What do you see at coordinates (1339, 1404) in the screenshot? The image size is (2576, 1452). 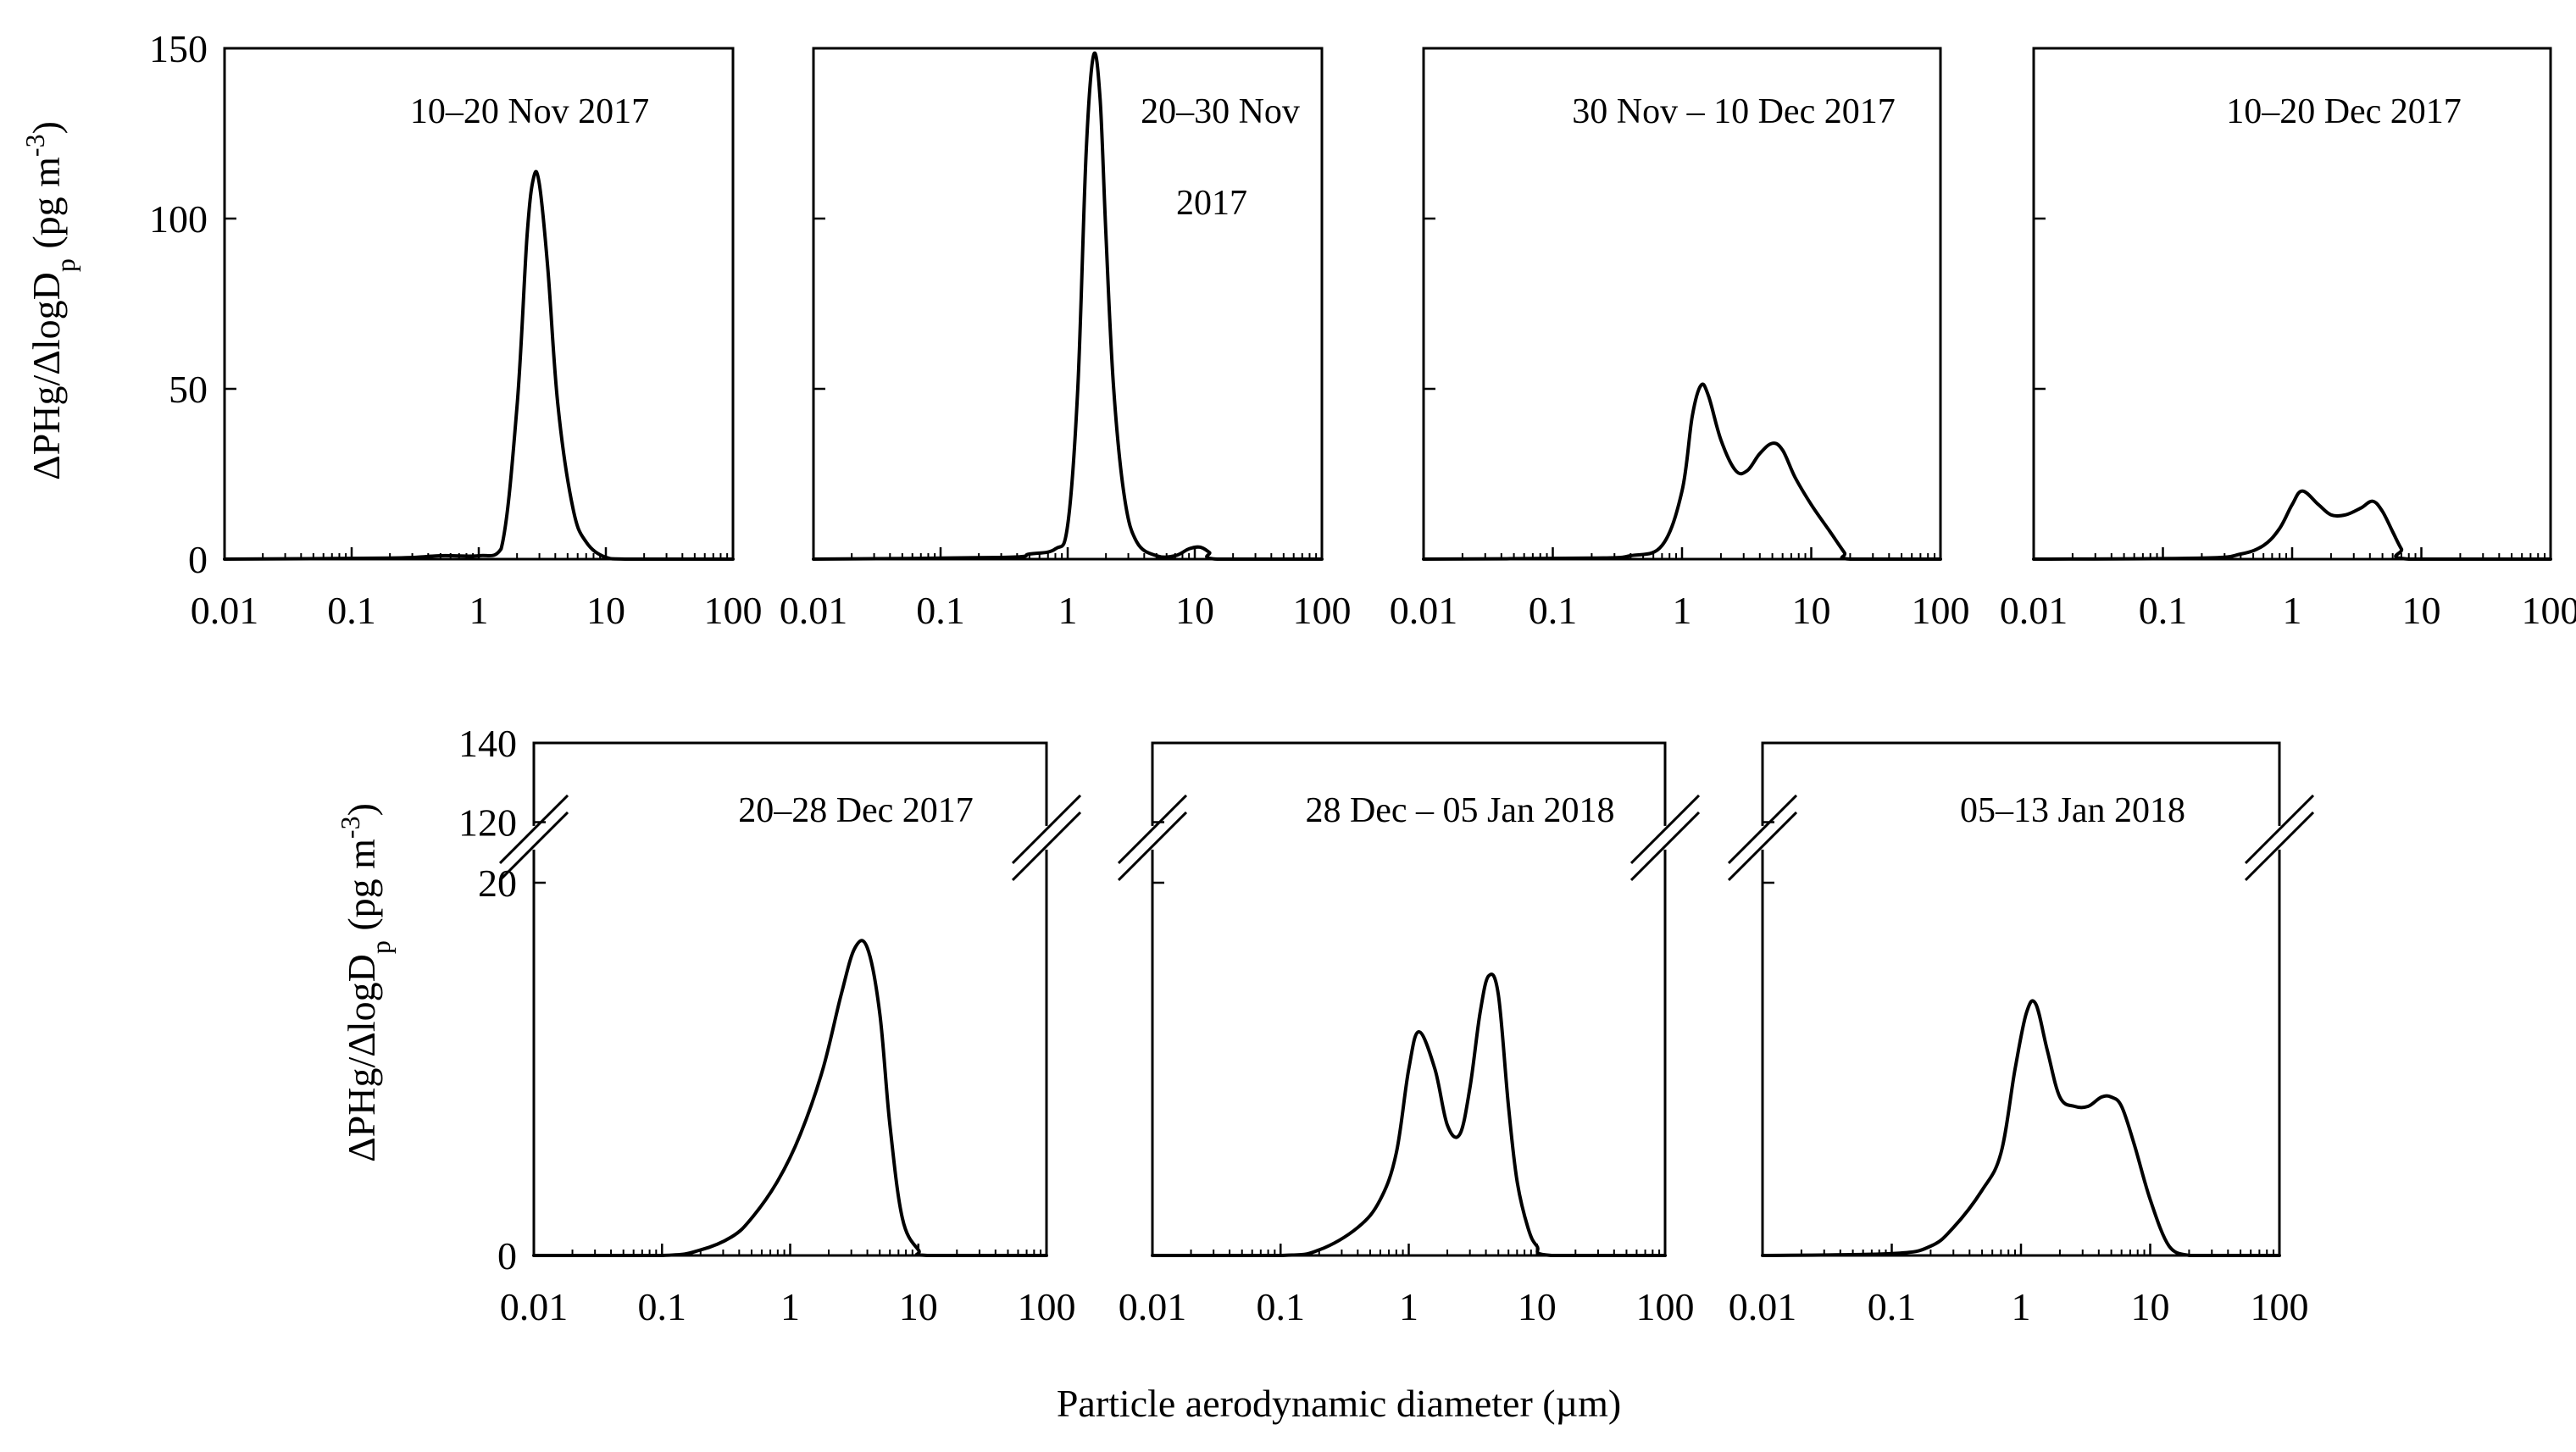 I see `x-axis-label: Particle aerodynamic diameter (µm)` at bounding box center [1339, 1404].